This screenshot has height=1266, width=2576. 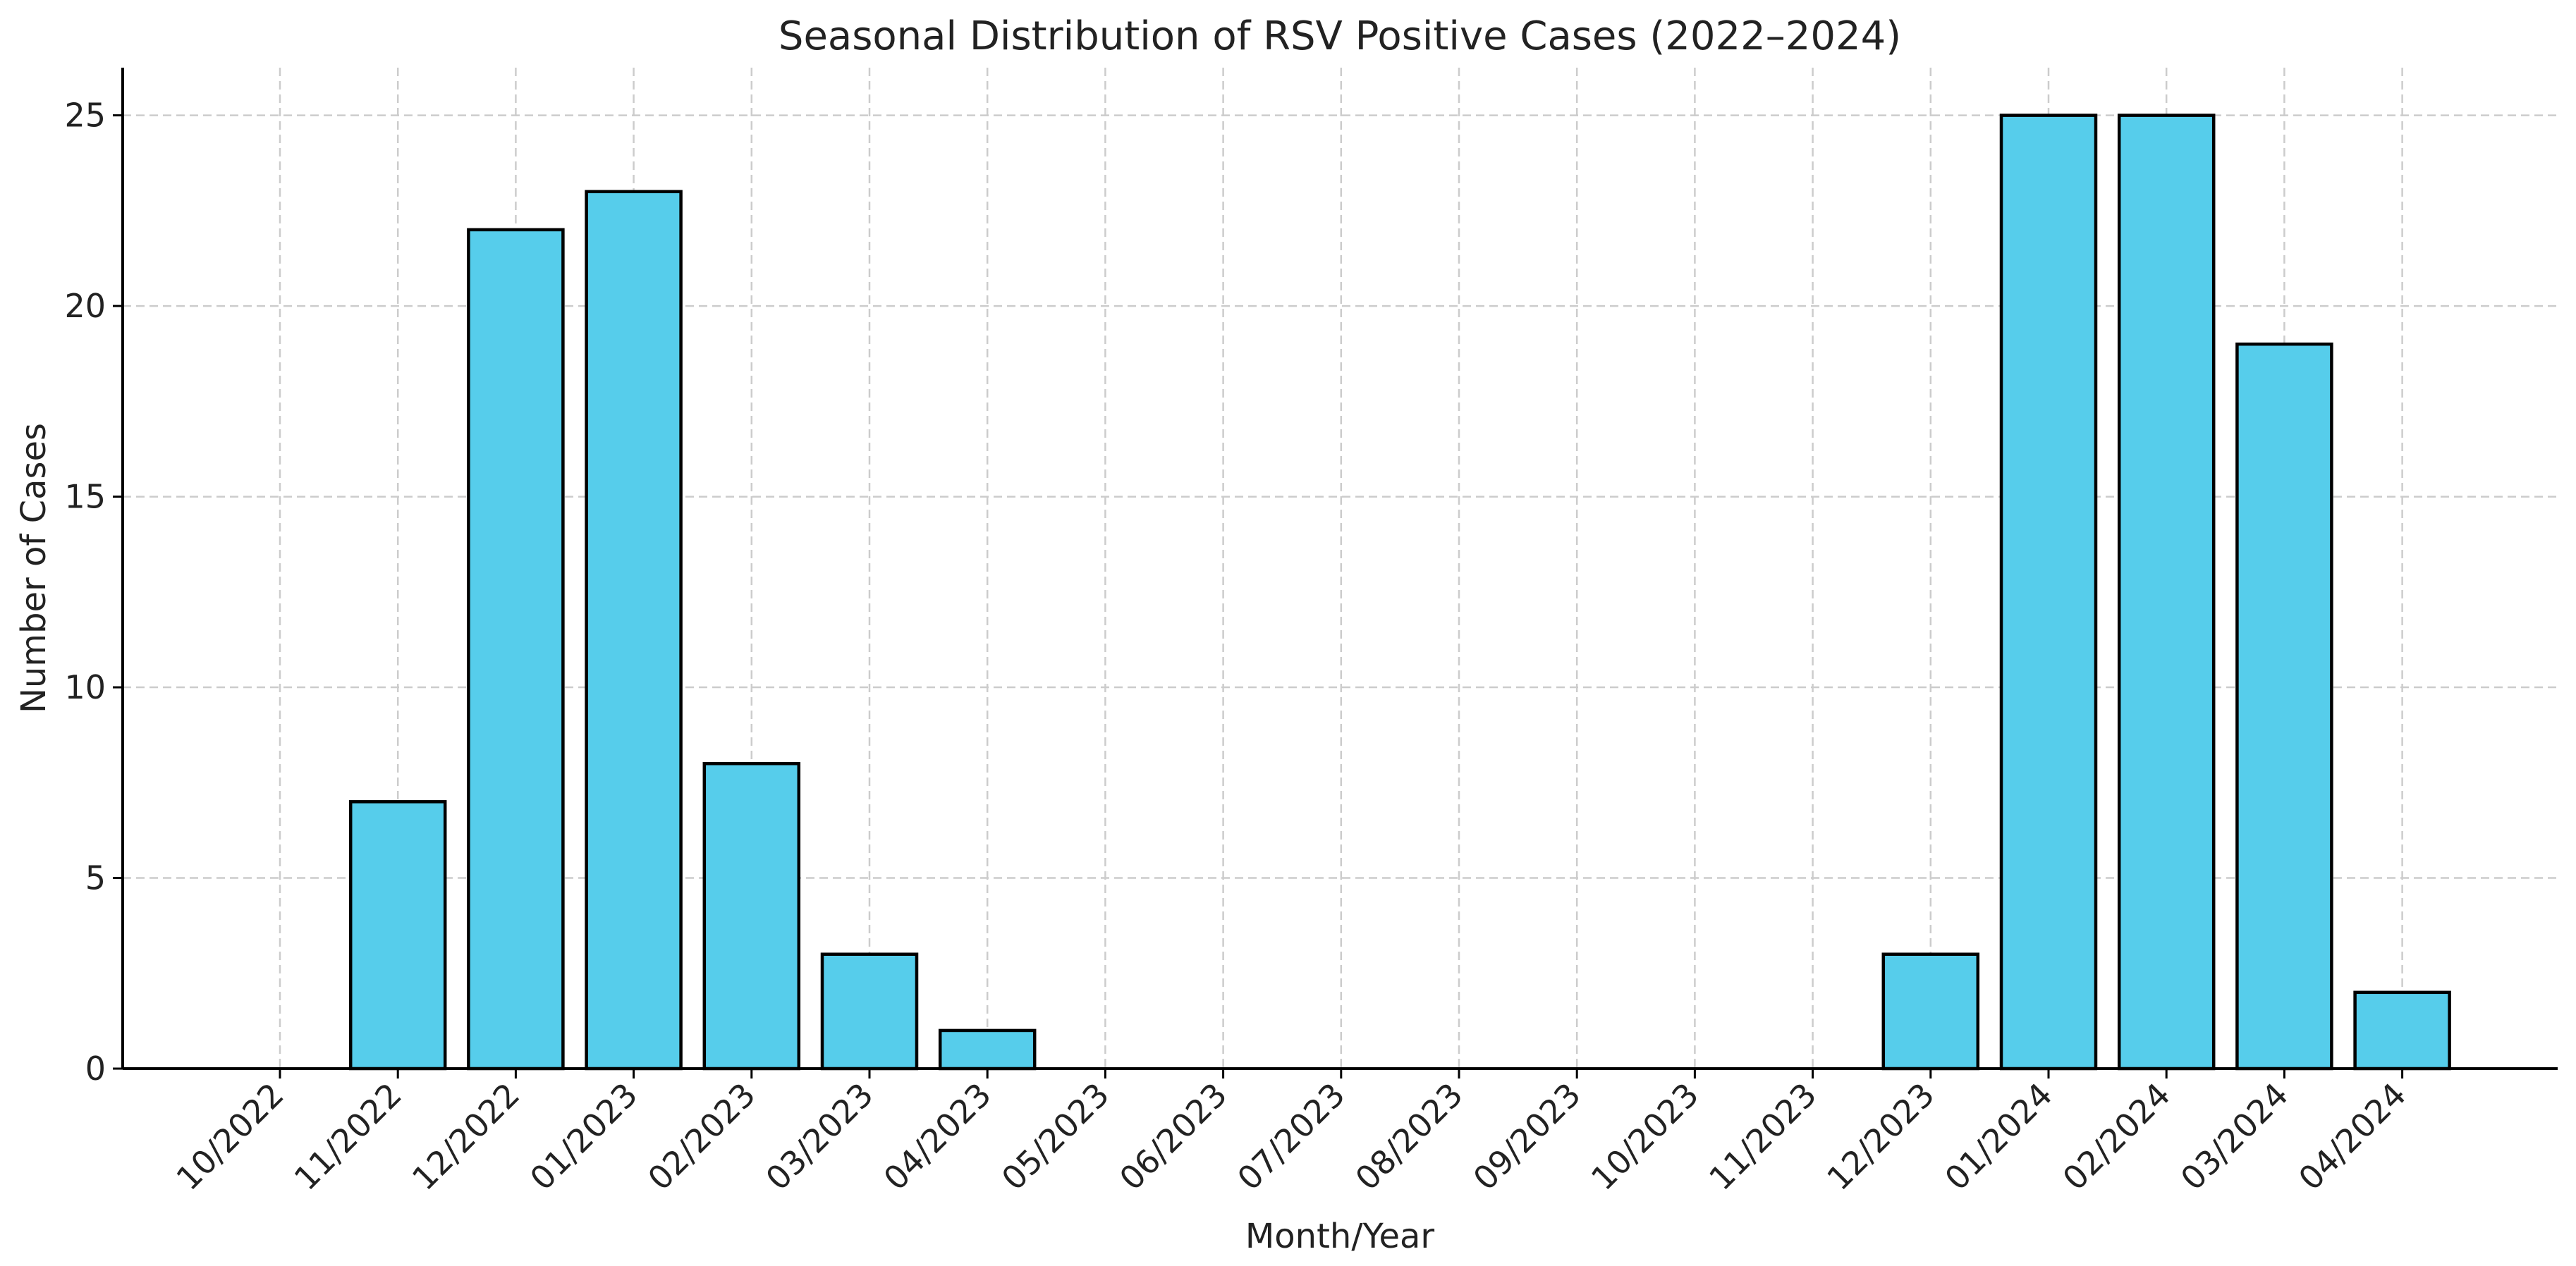 What do you see at coordinates (634, 630) in the screenshot?
I see `bar-01-2023` at bounding box center [634, 630].